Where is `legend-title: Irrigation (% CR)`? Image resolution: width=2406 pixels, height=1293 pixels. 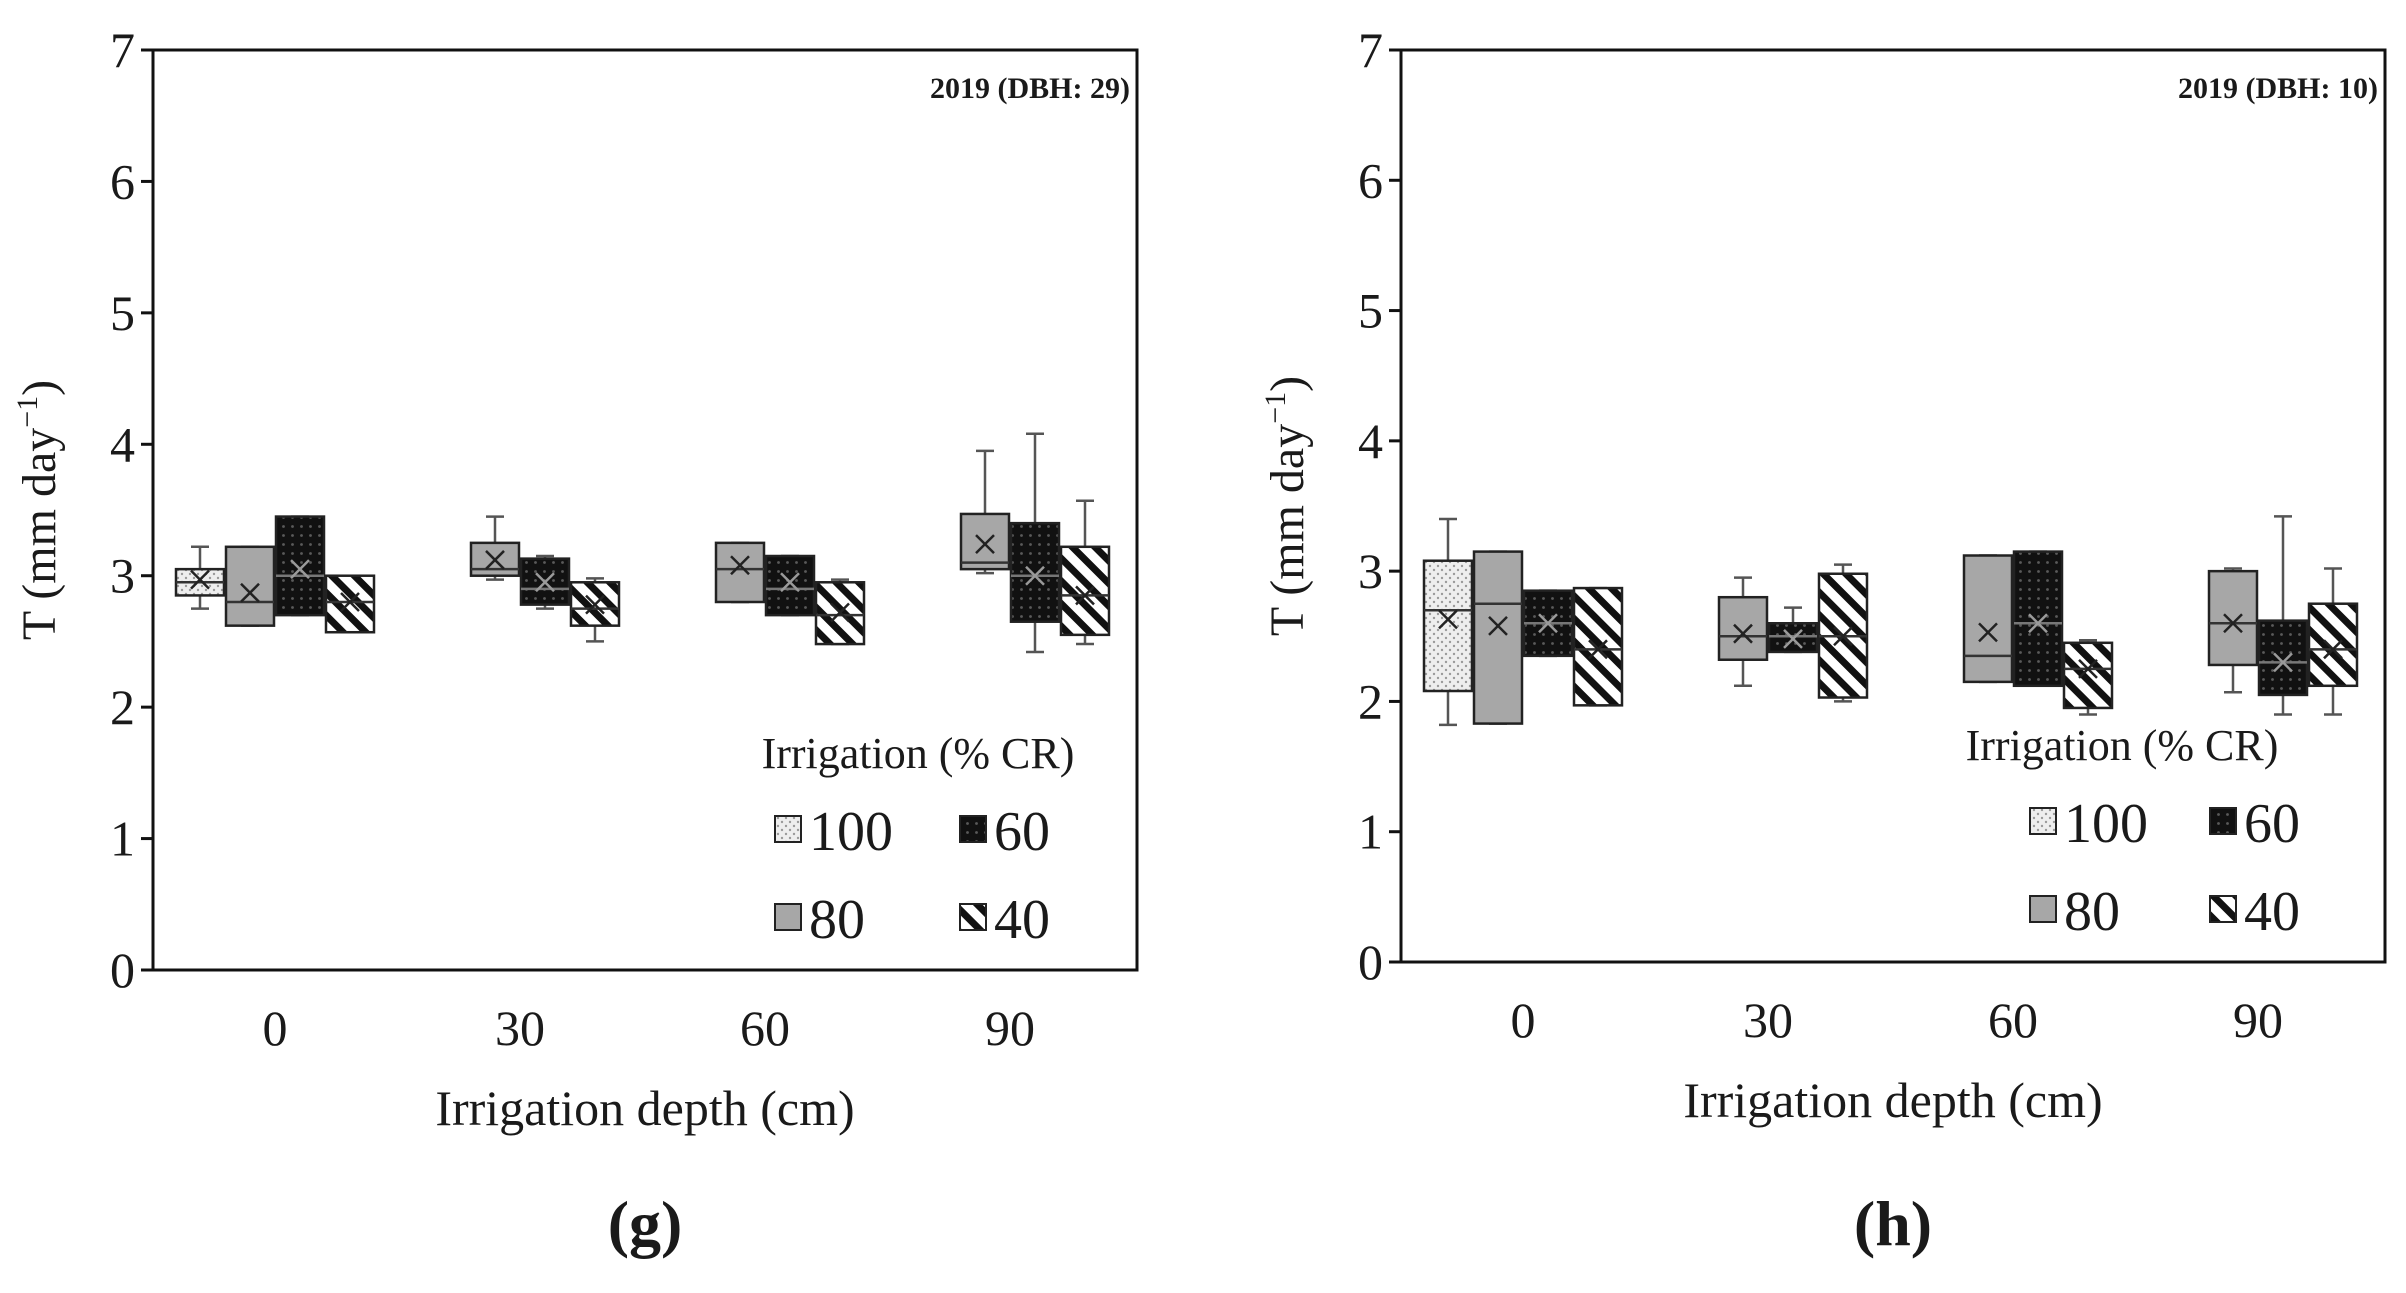
legend-title: Irrigation (% CR) is located at coordinates (2122, 745).